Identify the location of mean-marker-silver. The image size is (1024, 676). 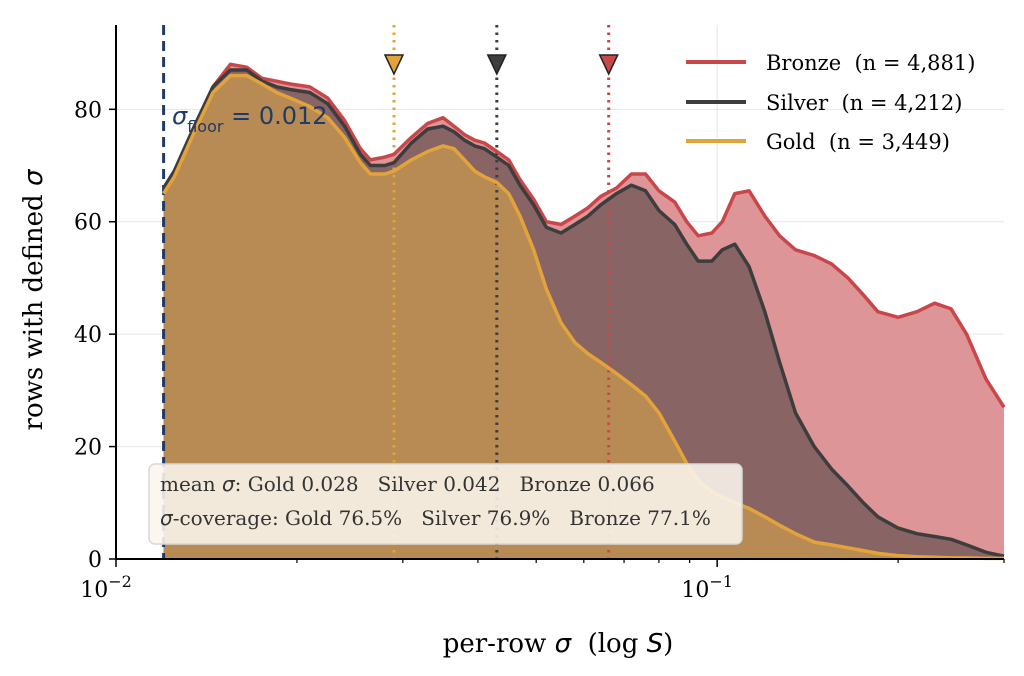
(497, 65).